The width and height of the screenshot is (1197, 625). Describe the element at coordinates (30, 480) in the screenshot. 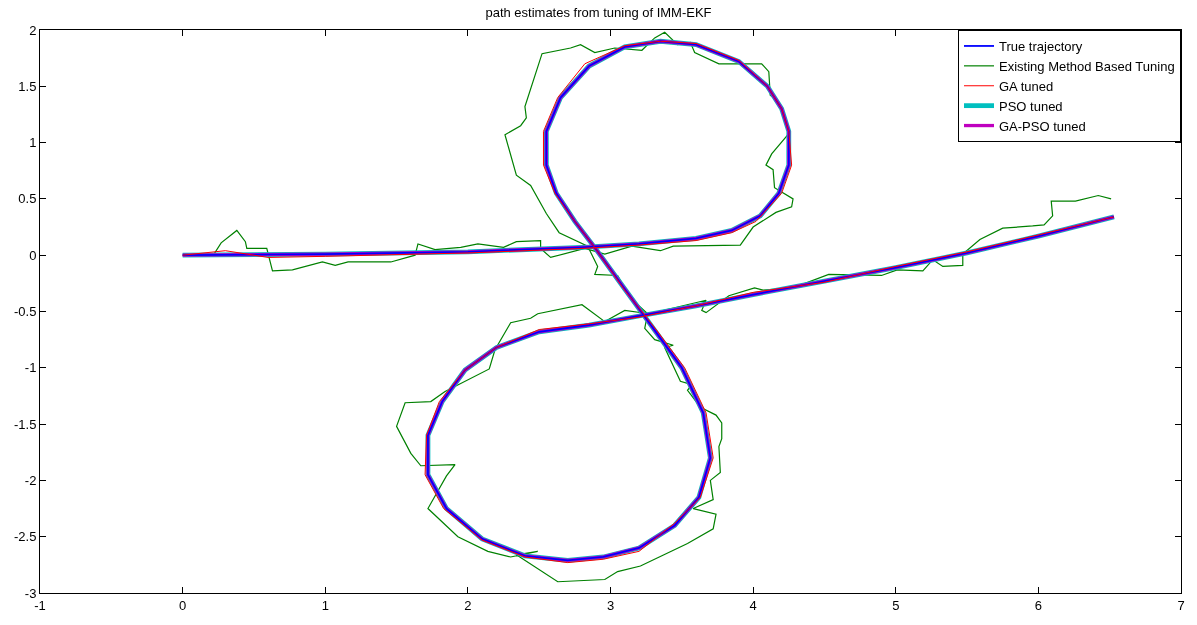

I see `y-tick-label: -2` at that location.